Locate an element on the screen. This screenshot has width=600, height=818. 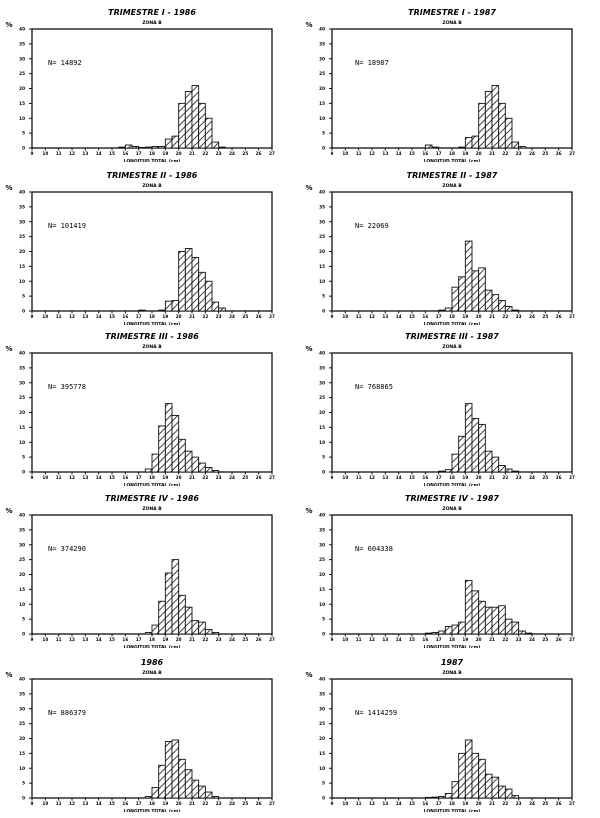
x-tick-label: 10 is located at coordinates (45, 477).